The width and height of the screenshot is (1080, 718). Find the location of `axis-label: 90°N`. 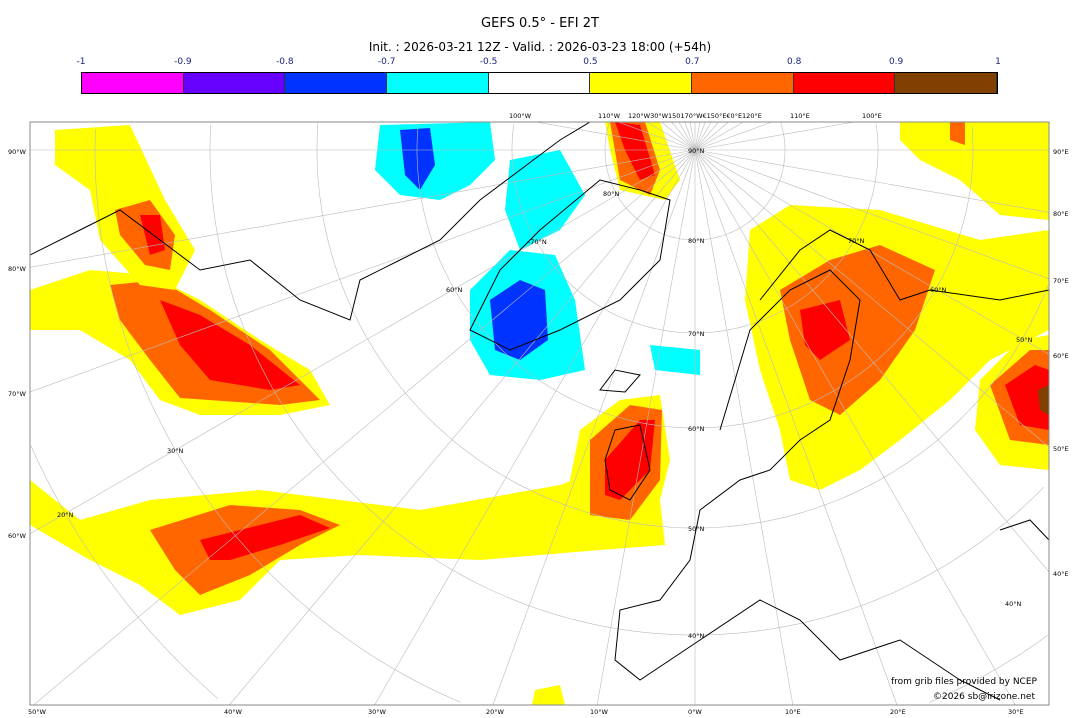

axis-label: 90°N is located at coordinates (696, 151).